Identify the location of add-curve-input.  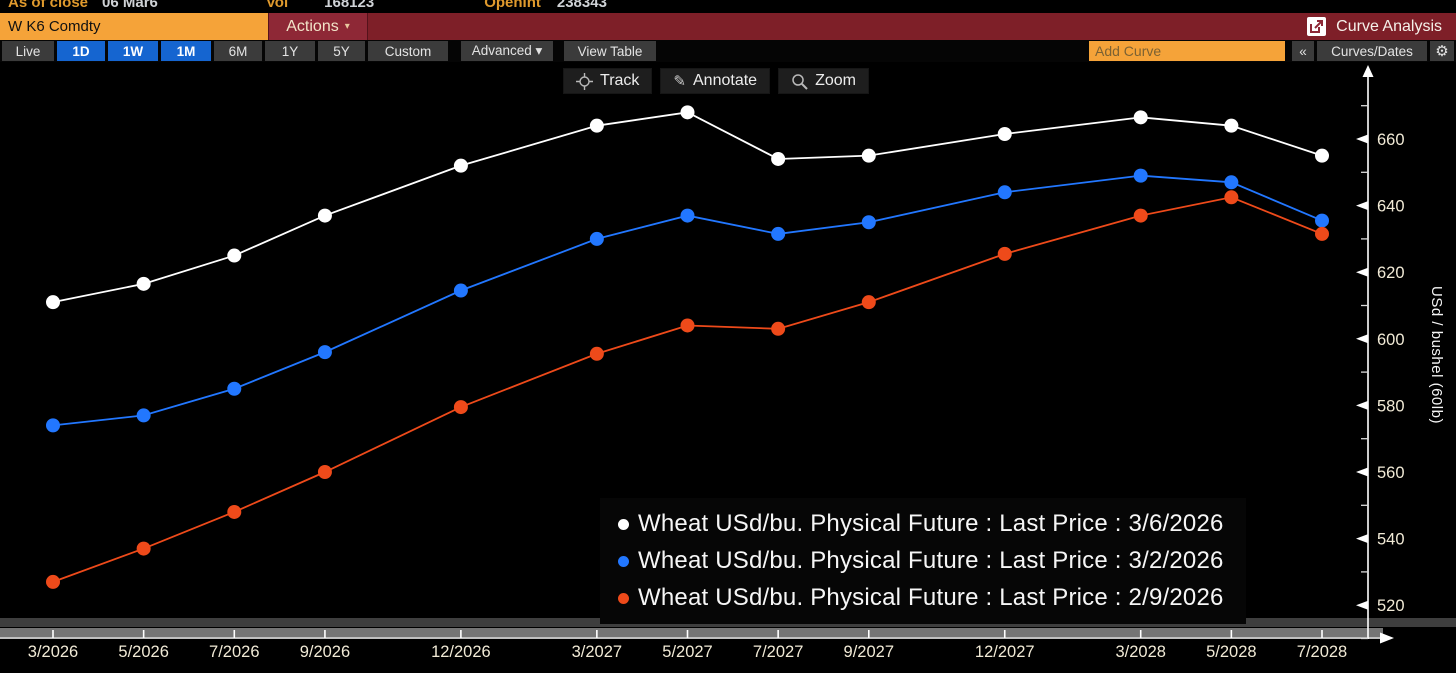
(1187, 51).